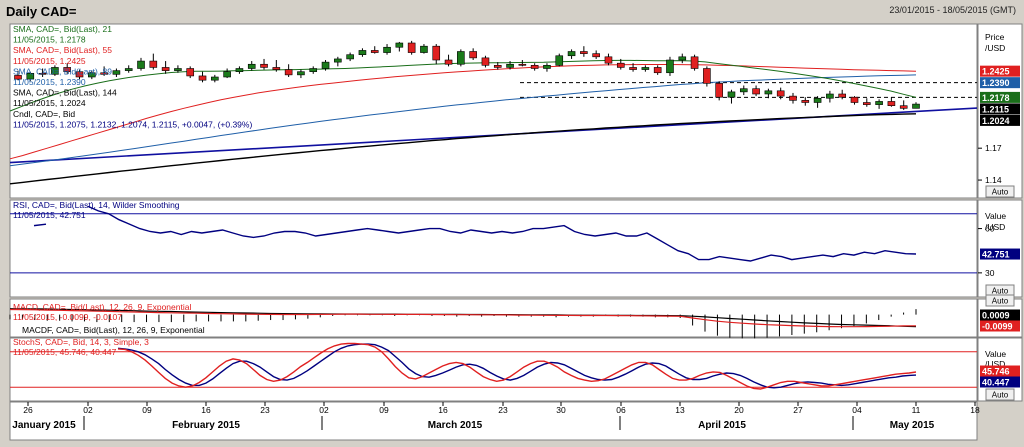 Image resolution: width=1024 pixels, height=447 pixels. Describe the element at coordinates (265, 410) in the screenshot. I see `x-tick-label: 23` at that location.